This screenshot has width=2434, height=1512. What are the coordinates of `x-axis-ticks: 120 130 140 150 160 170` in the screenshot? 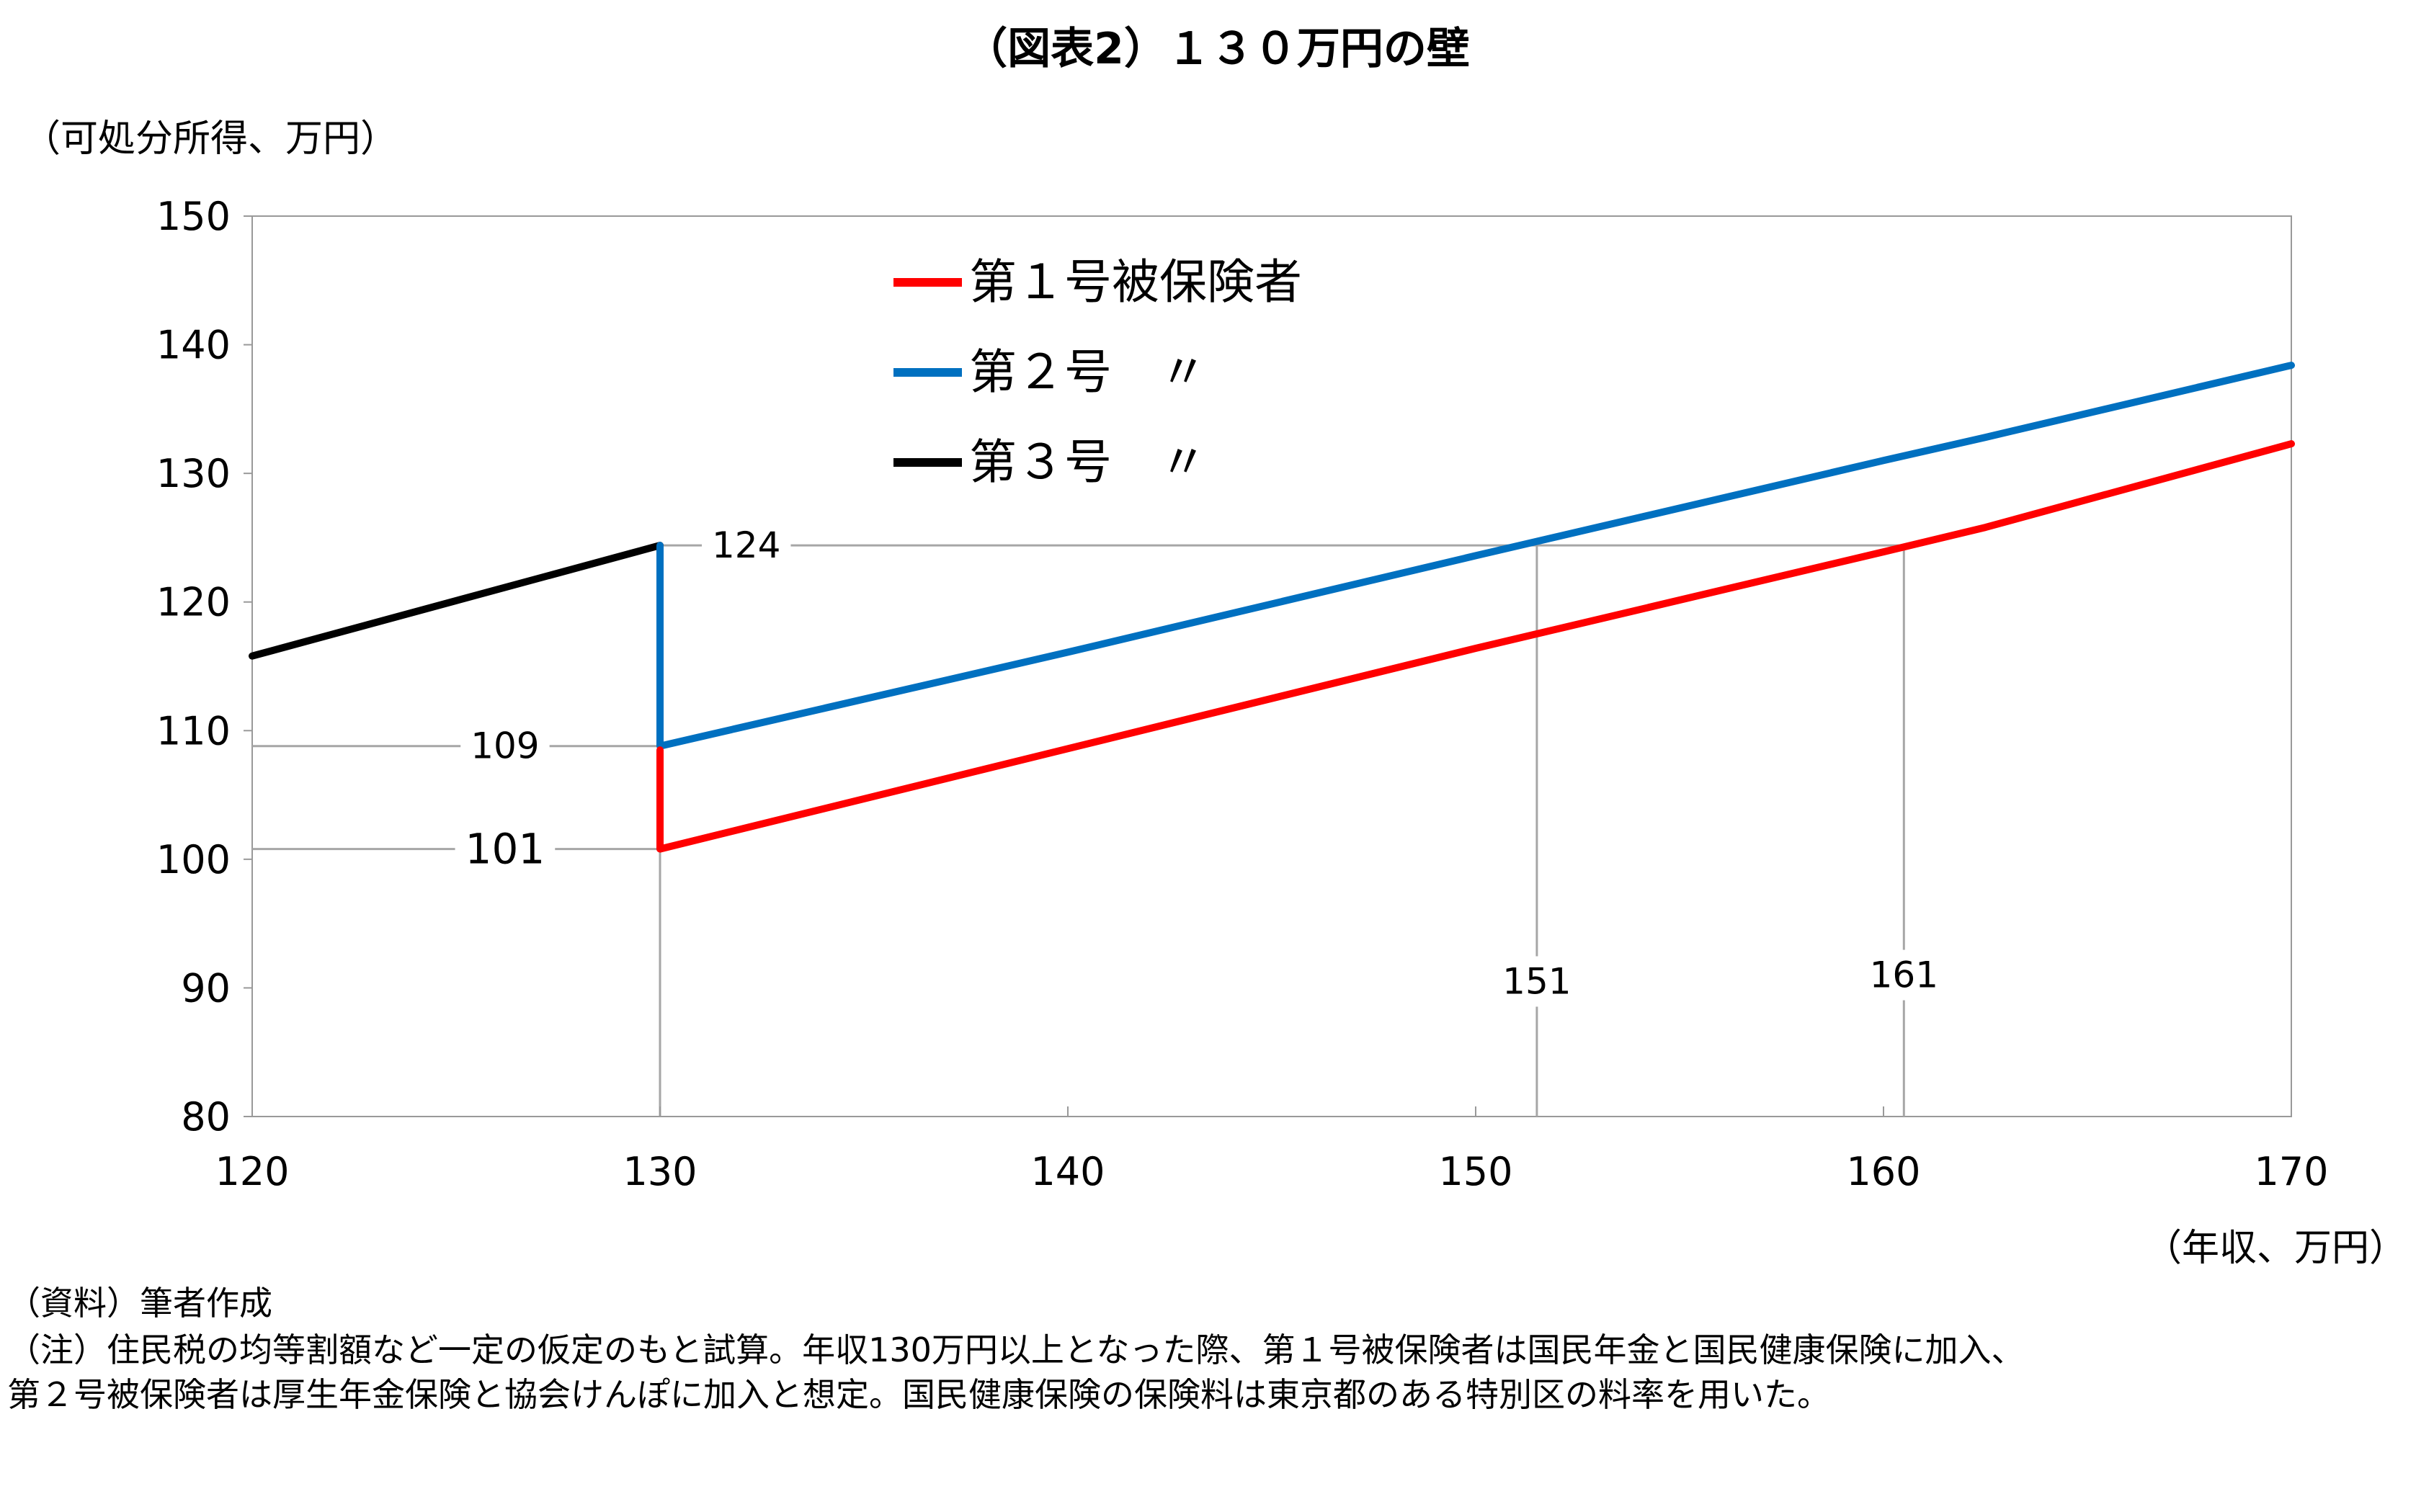 It's located at (1272, 1150).